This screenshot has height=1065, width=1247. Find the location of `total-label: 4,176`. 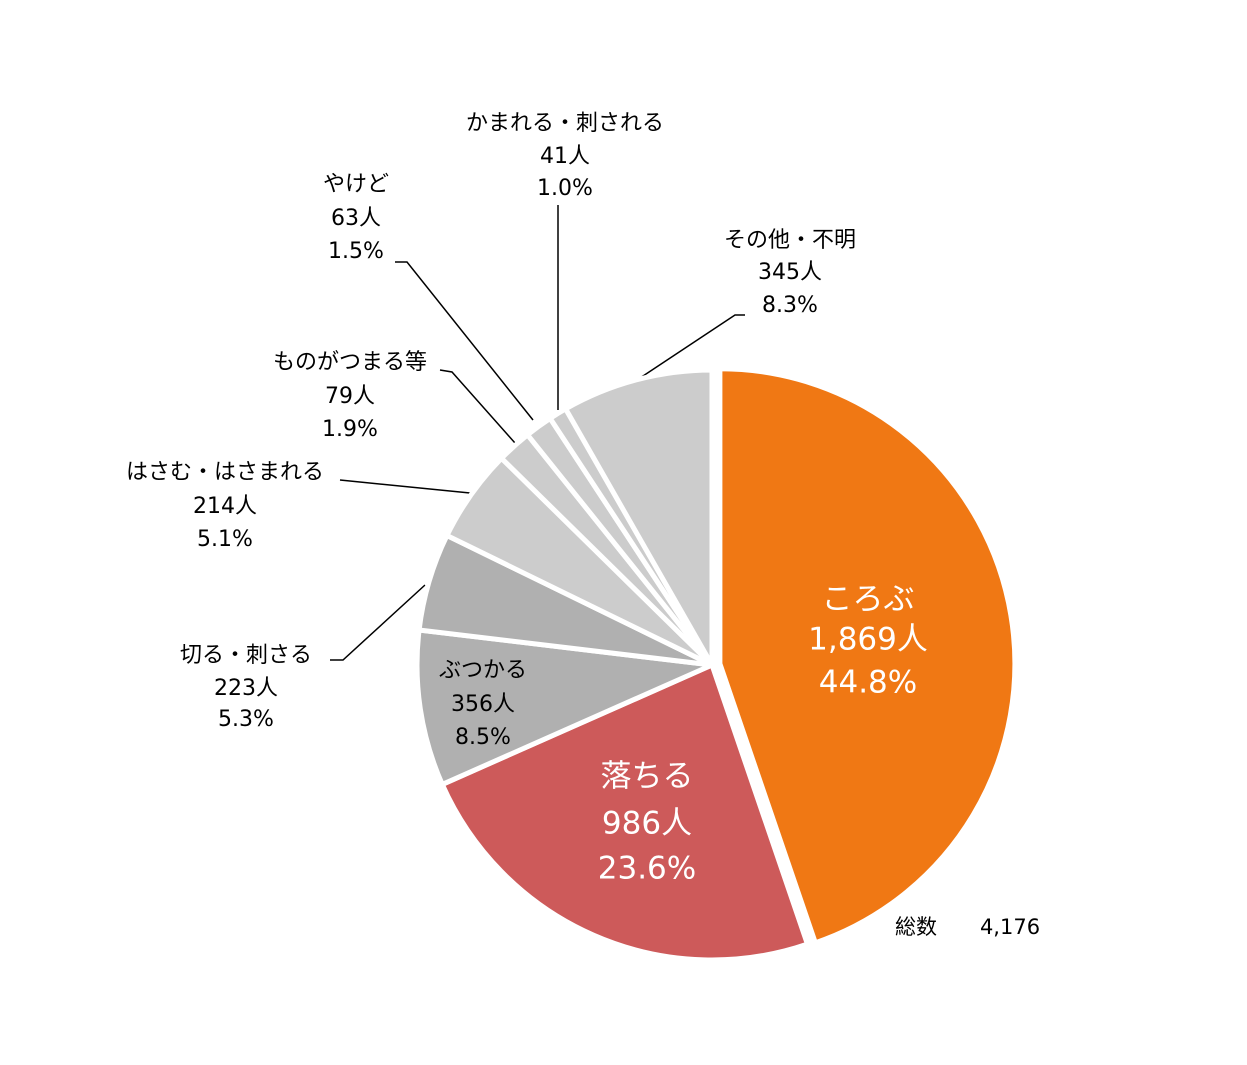

total-label: 4,176 is located at coordinates (1010, 927).